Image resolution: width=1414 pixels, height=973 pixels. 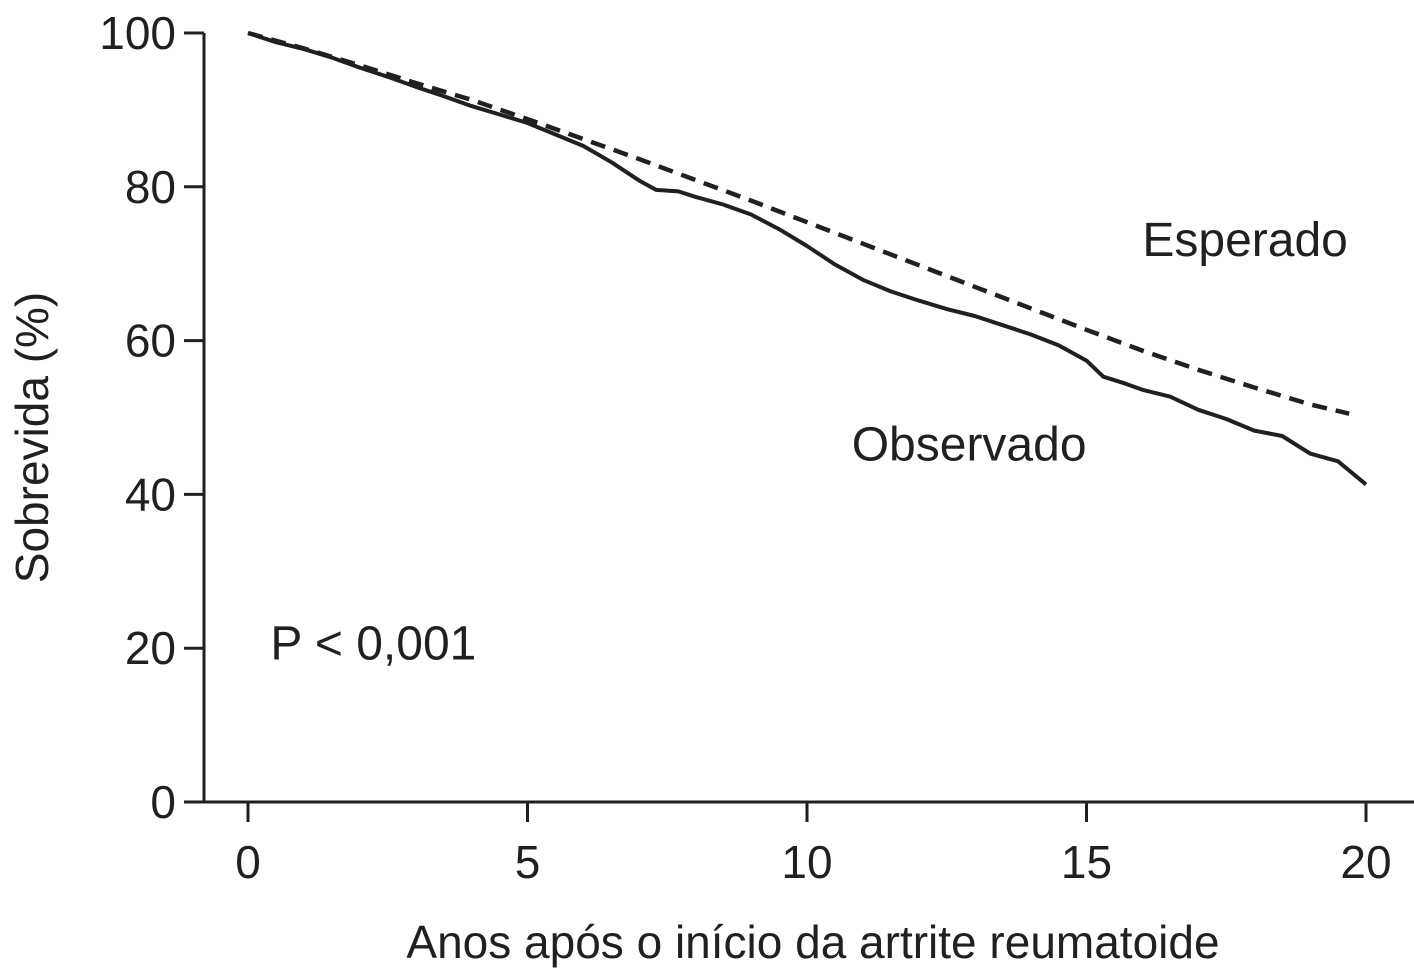 I want to click on y-tick-label-60: 60, so click(x=150, y=341).